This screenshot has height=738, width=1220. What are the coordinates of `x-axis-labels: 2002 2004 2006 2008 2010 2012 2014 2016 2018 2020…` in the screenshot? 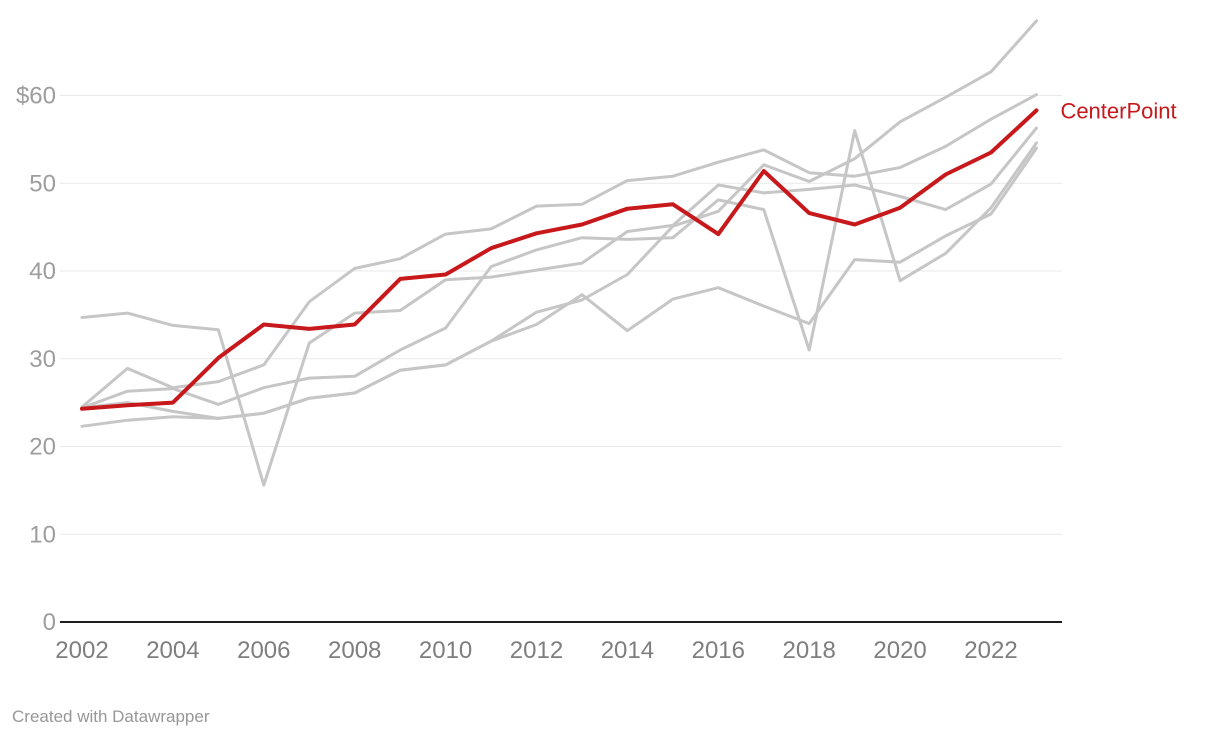 It's located at (536, 650).